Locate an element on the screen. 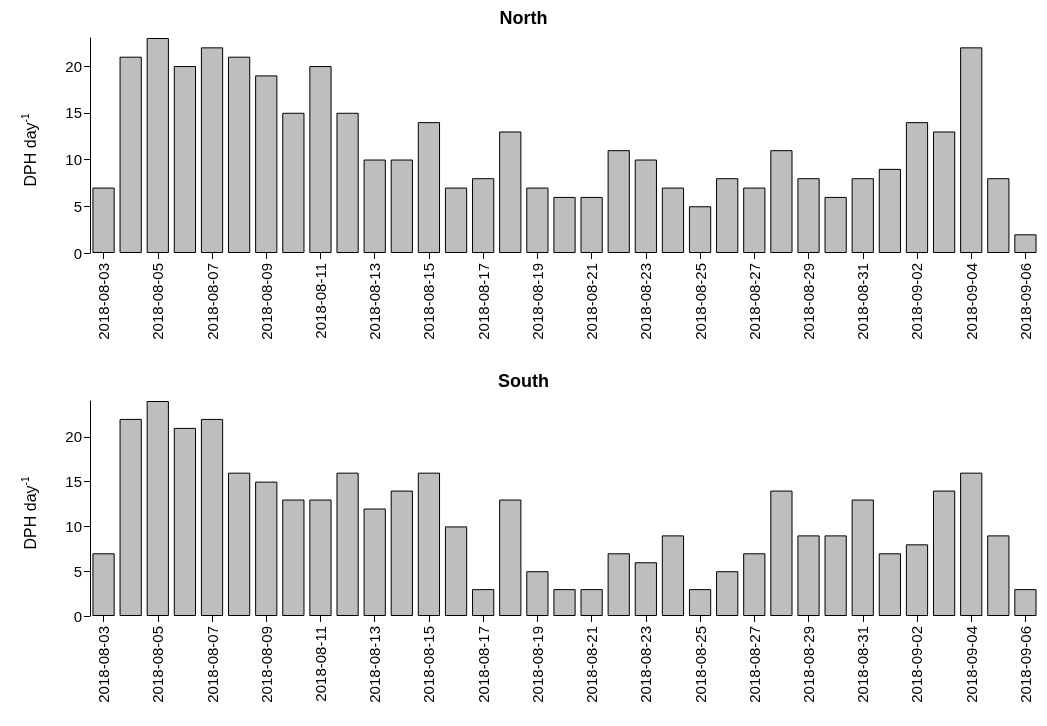  chart-title: North is located at coordinates (523, 18).